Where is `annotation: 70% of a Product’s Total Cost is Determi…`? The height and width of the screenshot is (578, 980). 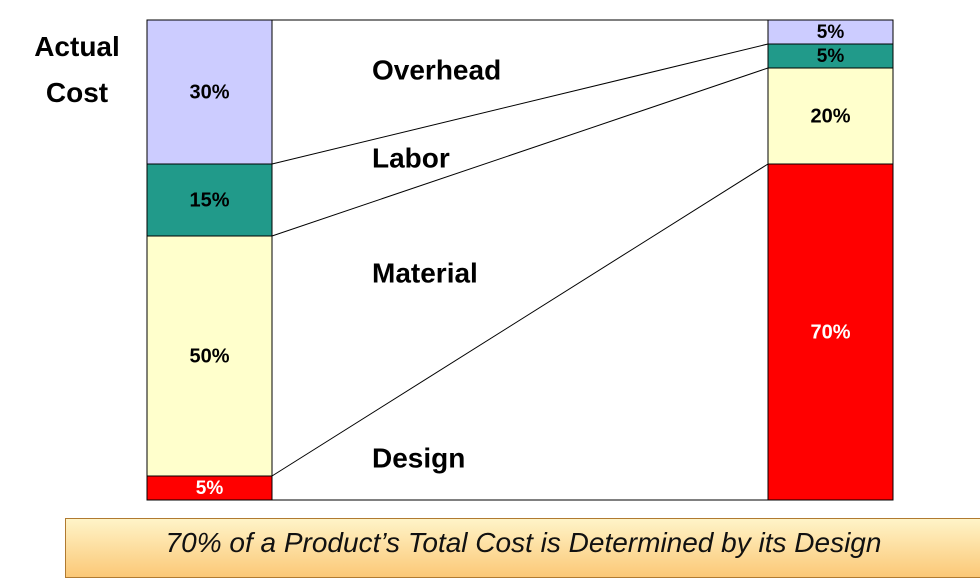 annotation: 70% of a Product’s Total Cost is Determi… is located at coordinates (523, 542).